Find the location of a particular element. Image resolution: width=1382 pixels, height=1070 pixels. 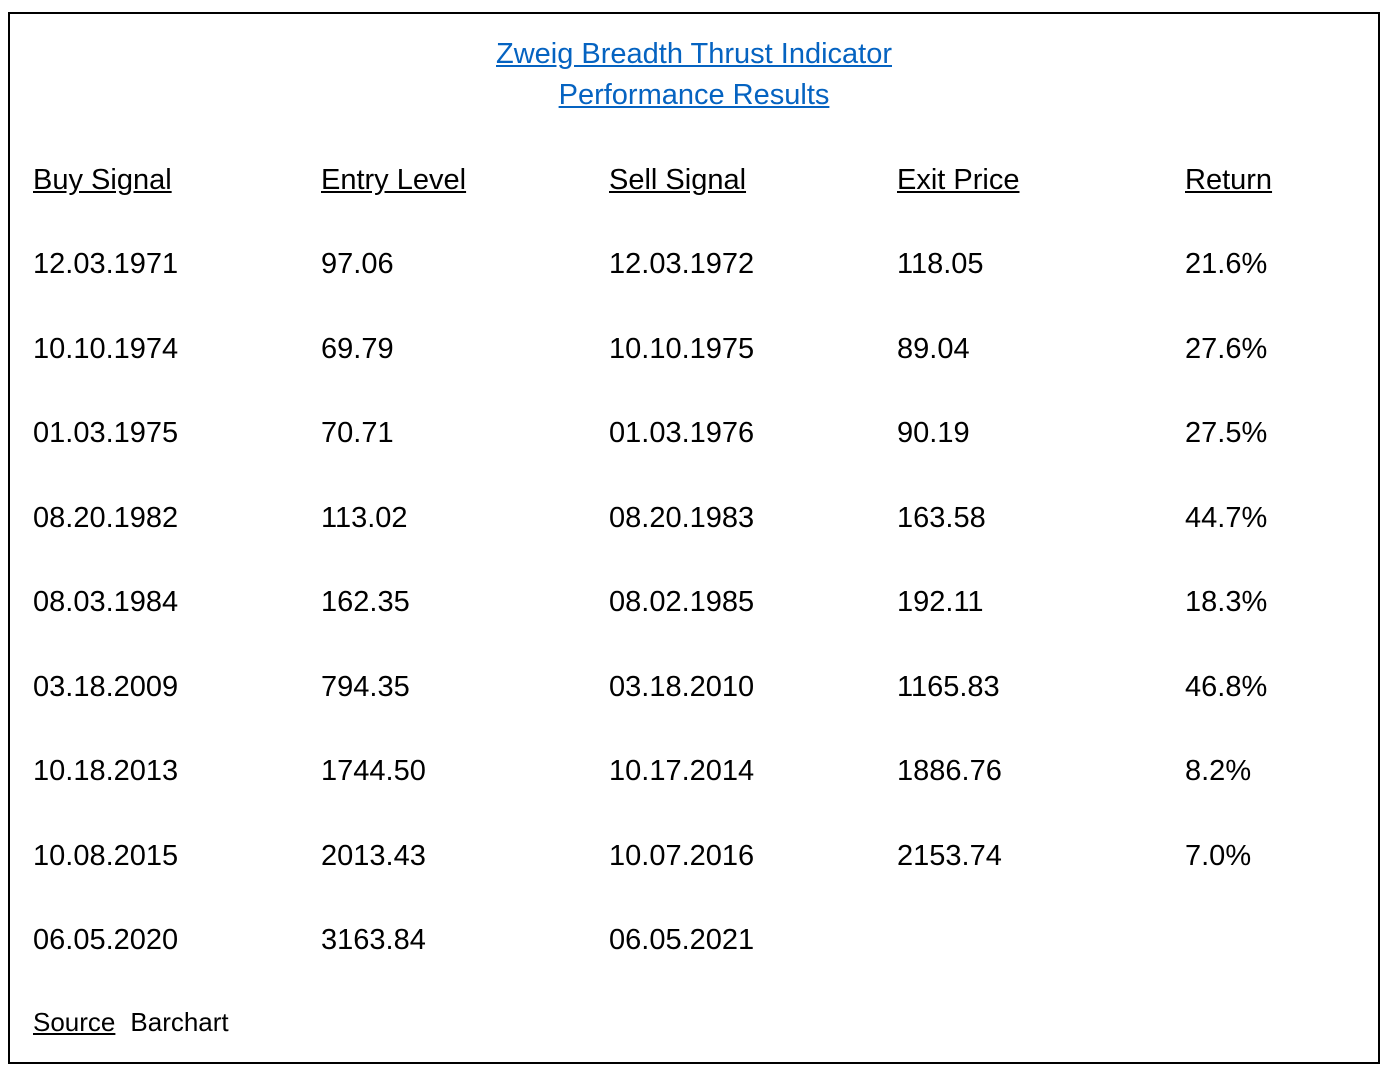

title-link-line1: Zweig Breadth Thrust Indicator is located at coordinates (694, 54).